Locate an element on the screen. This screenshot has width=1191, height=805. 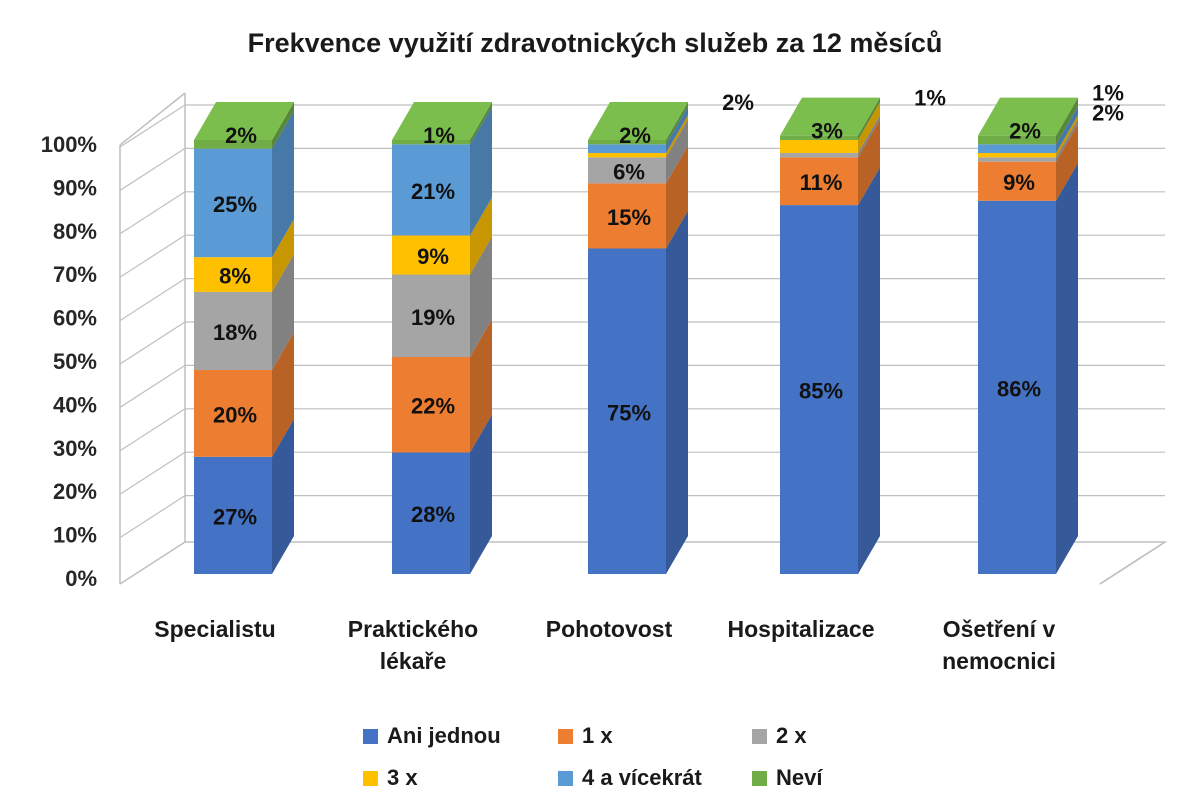
y-tick-label: 20% is located at coordinates (75, 491).